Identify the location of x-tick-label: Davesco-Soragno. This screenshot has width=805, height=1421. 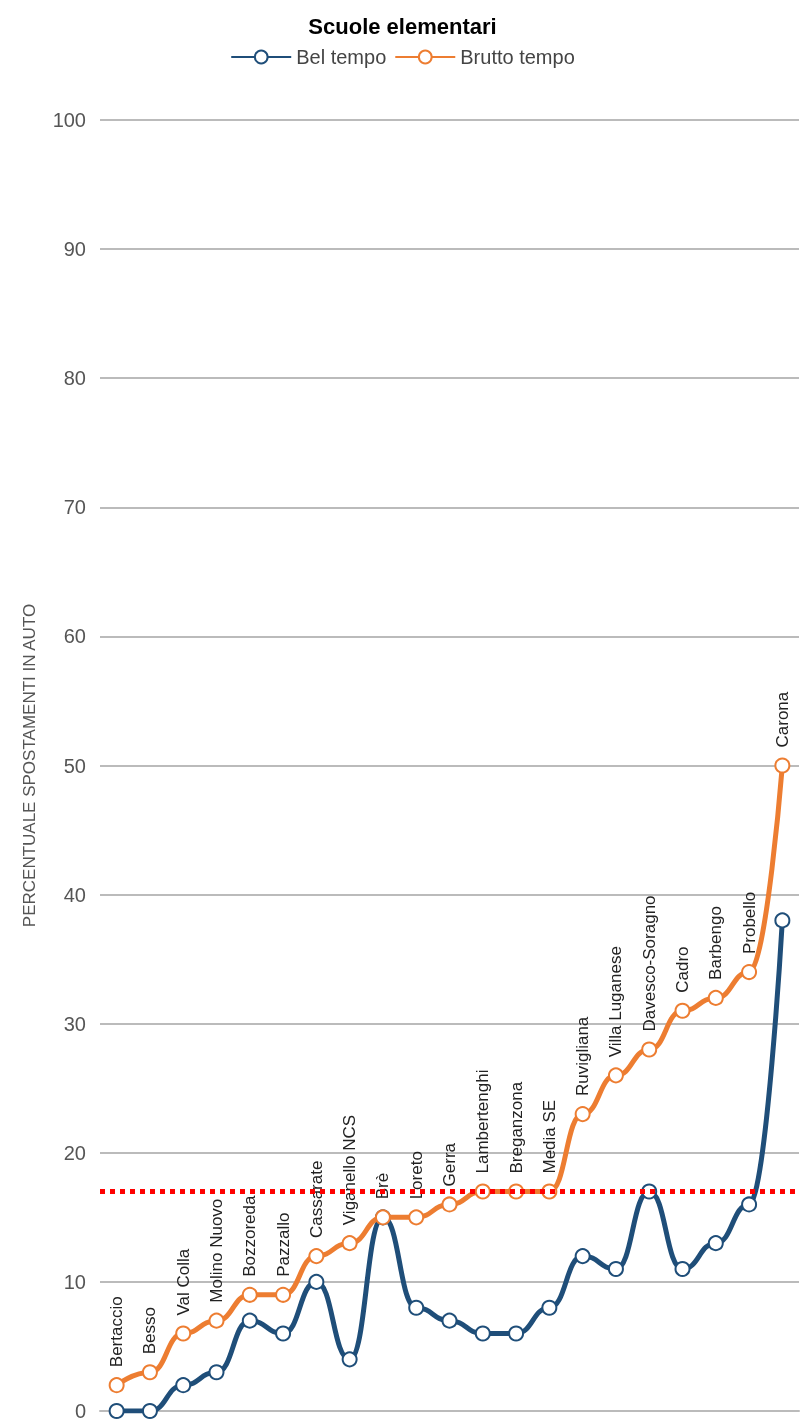
(649, 963).